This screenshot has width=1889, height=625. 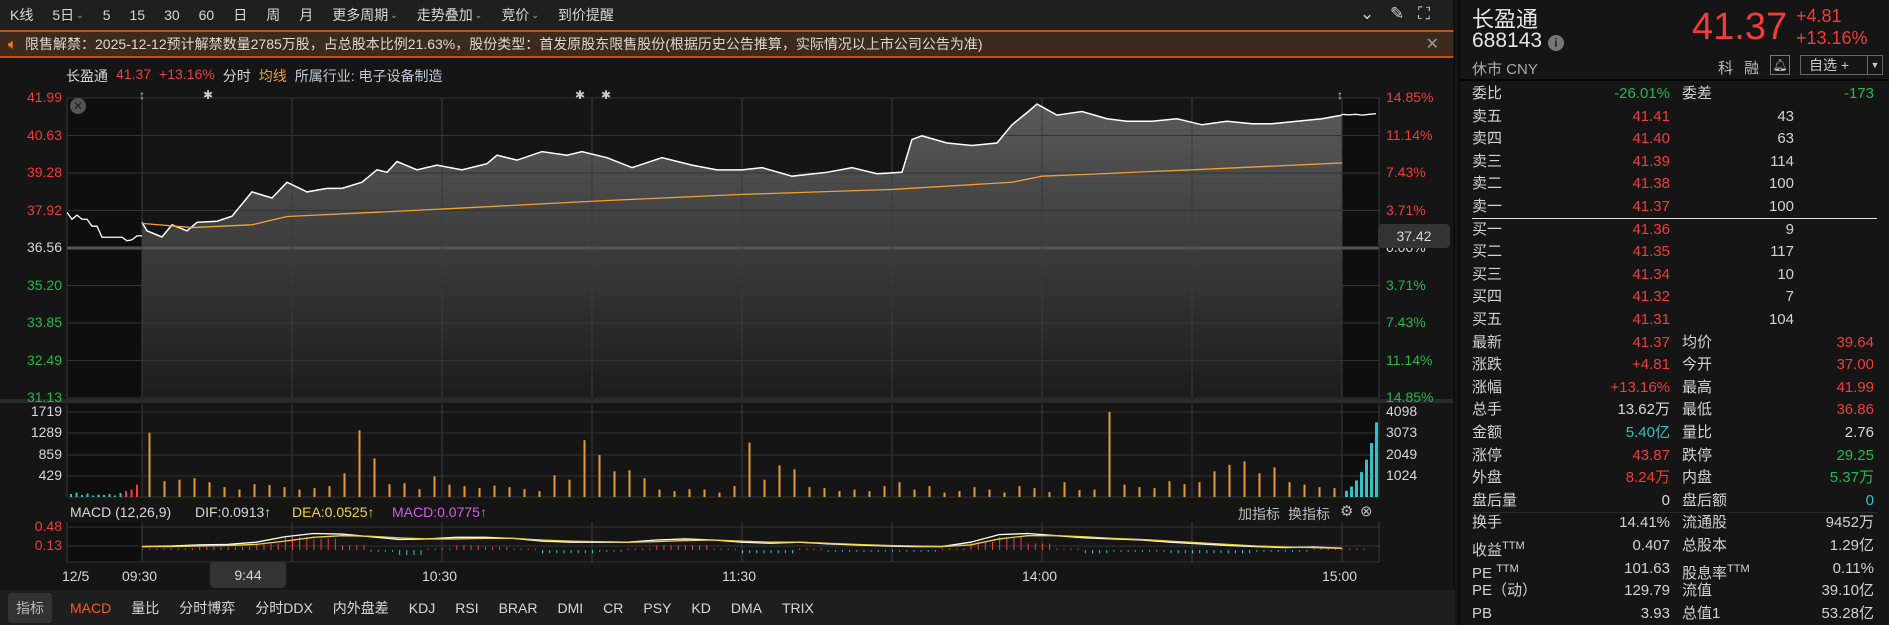 What do you see at coordinates (137, 15) in the screenshot?
I see `toolbar-item: 15` at bounding box center [137, 15].